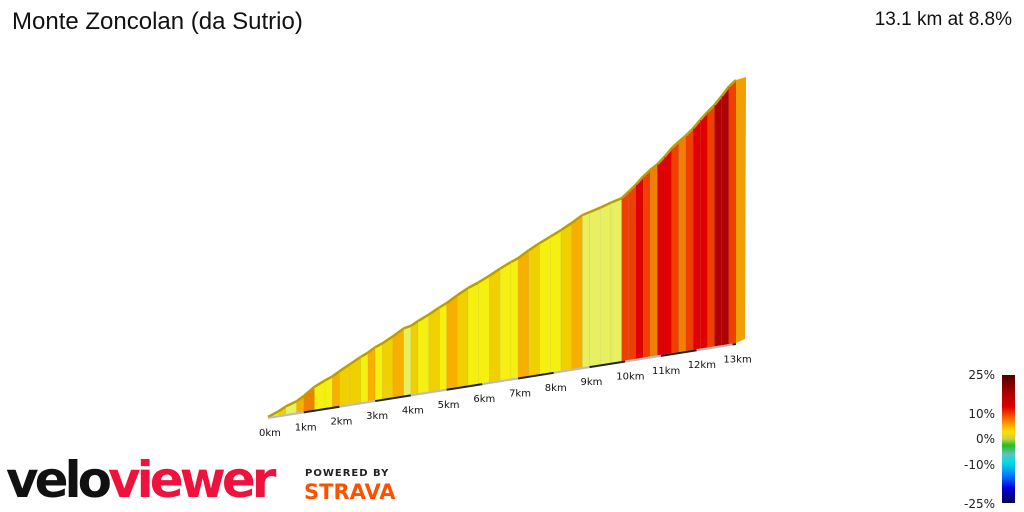 The width and height of the screenshot is (1024, 512). What do you see at coordinates (666, 371) in the screenshot?
I see `tick-label: 11km` at bounding box center [666, 371].